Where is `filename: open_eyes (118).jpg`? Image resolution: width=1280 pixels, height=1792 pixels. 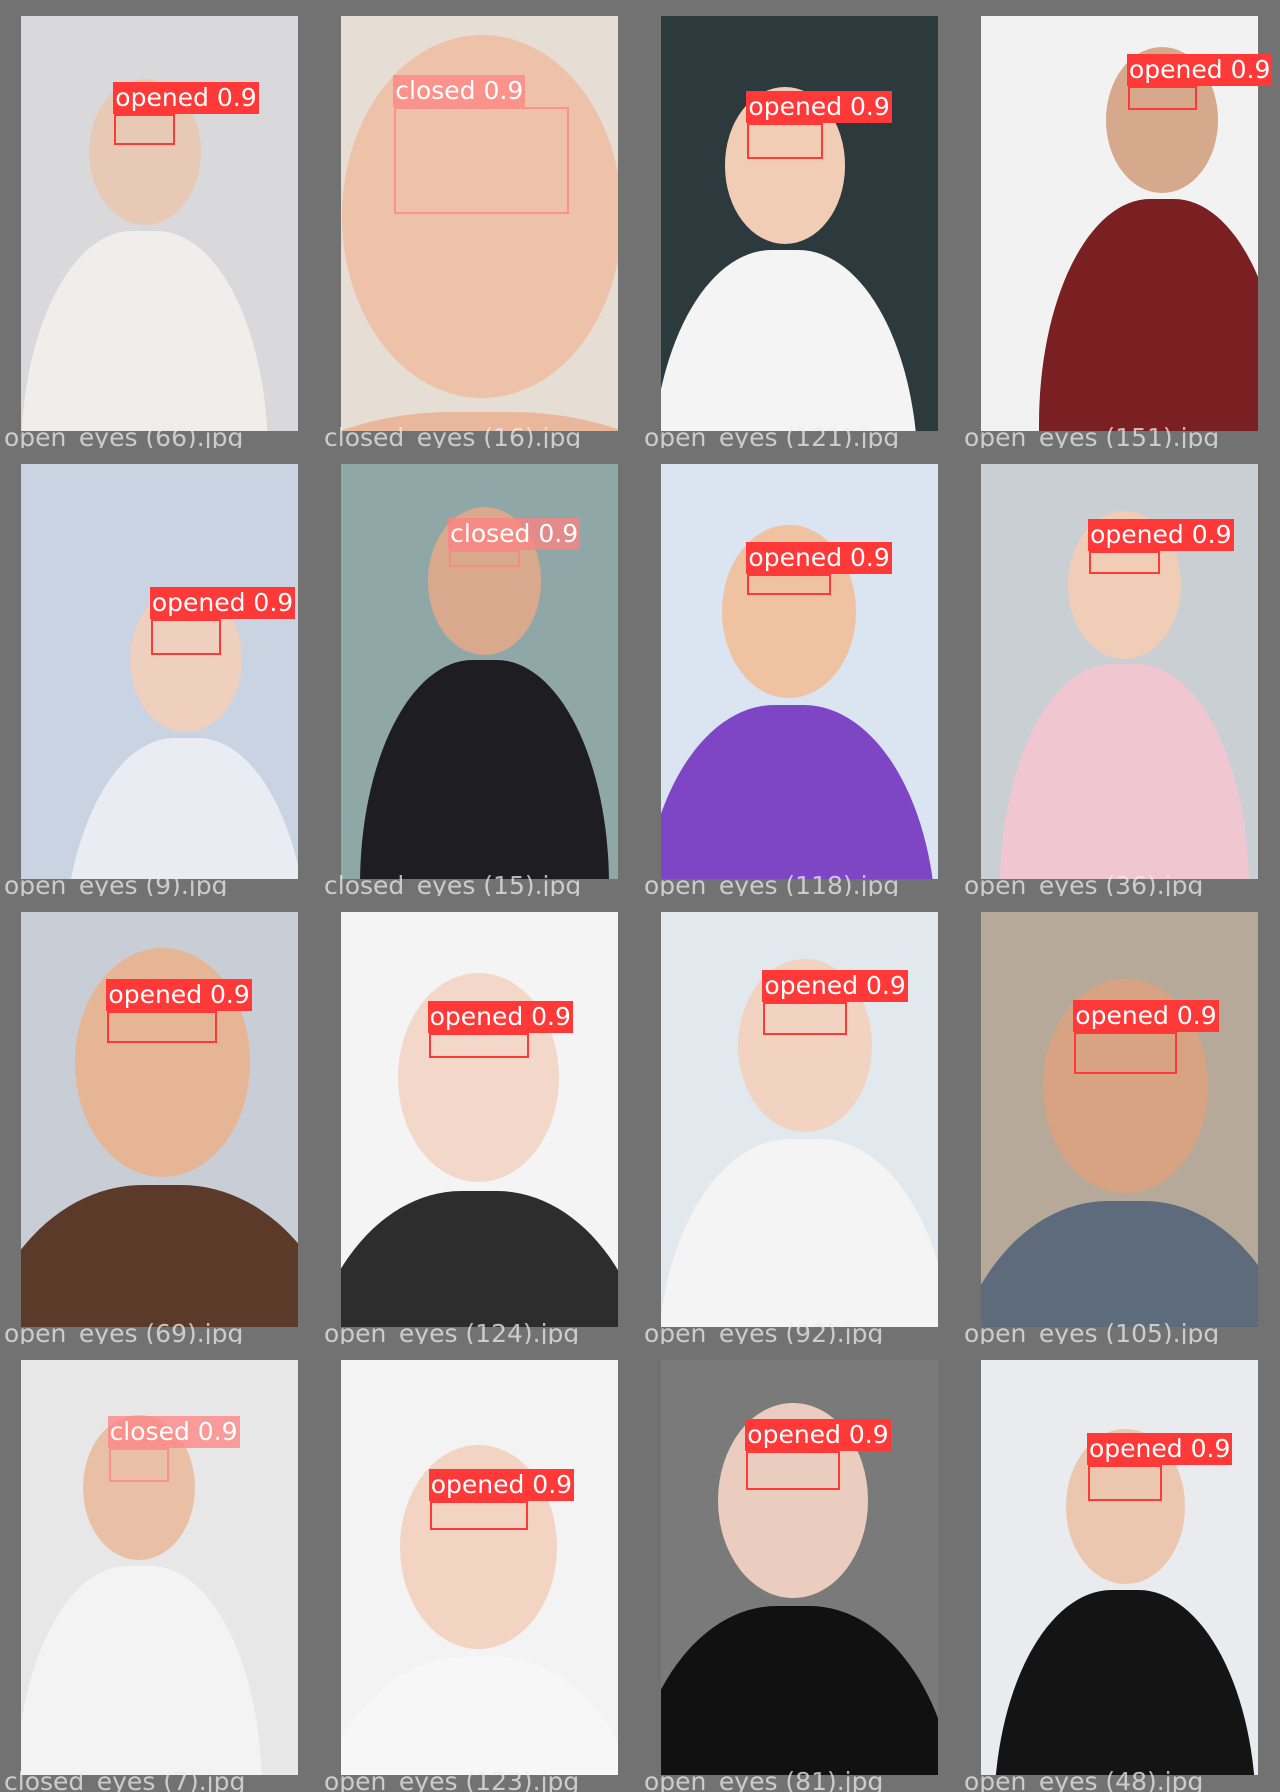
filename: open_eyes (118).jpg is located at coordinates (772, 884).